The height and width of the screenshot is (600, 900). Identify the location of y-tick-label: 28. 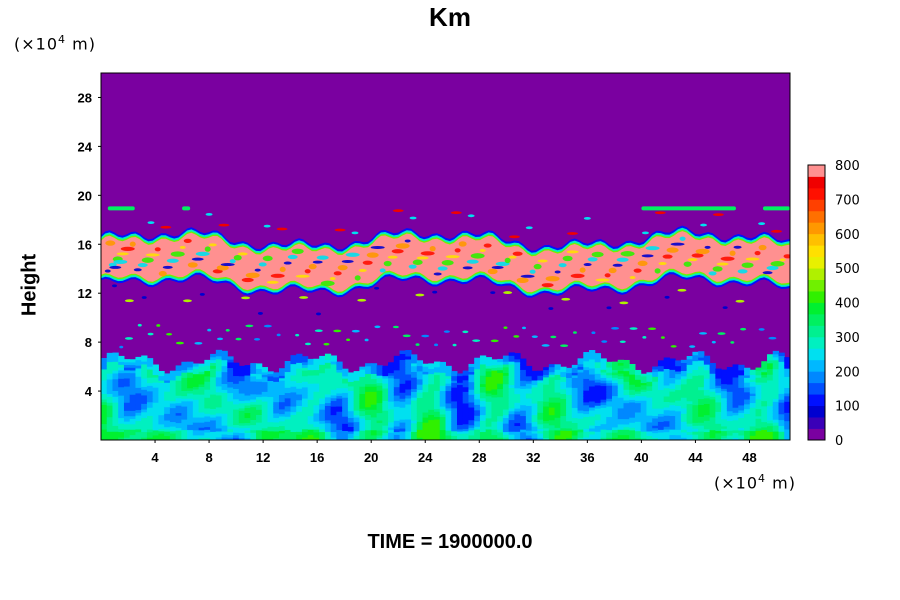
(85, 97).